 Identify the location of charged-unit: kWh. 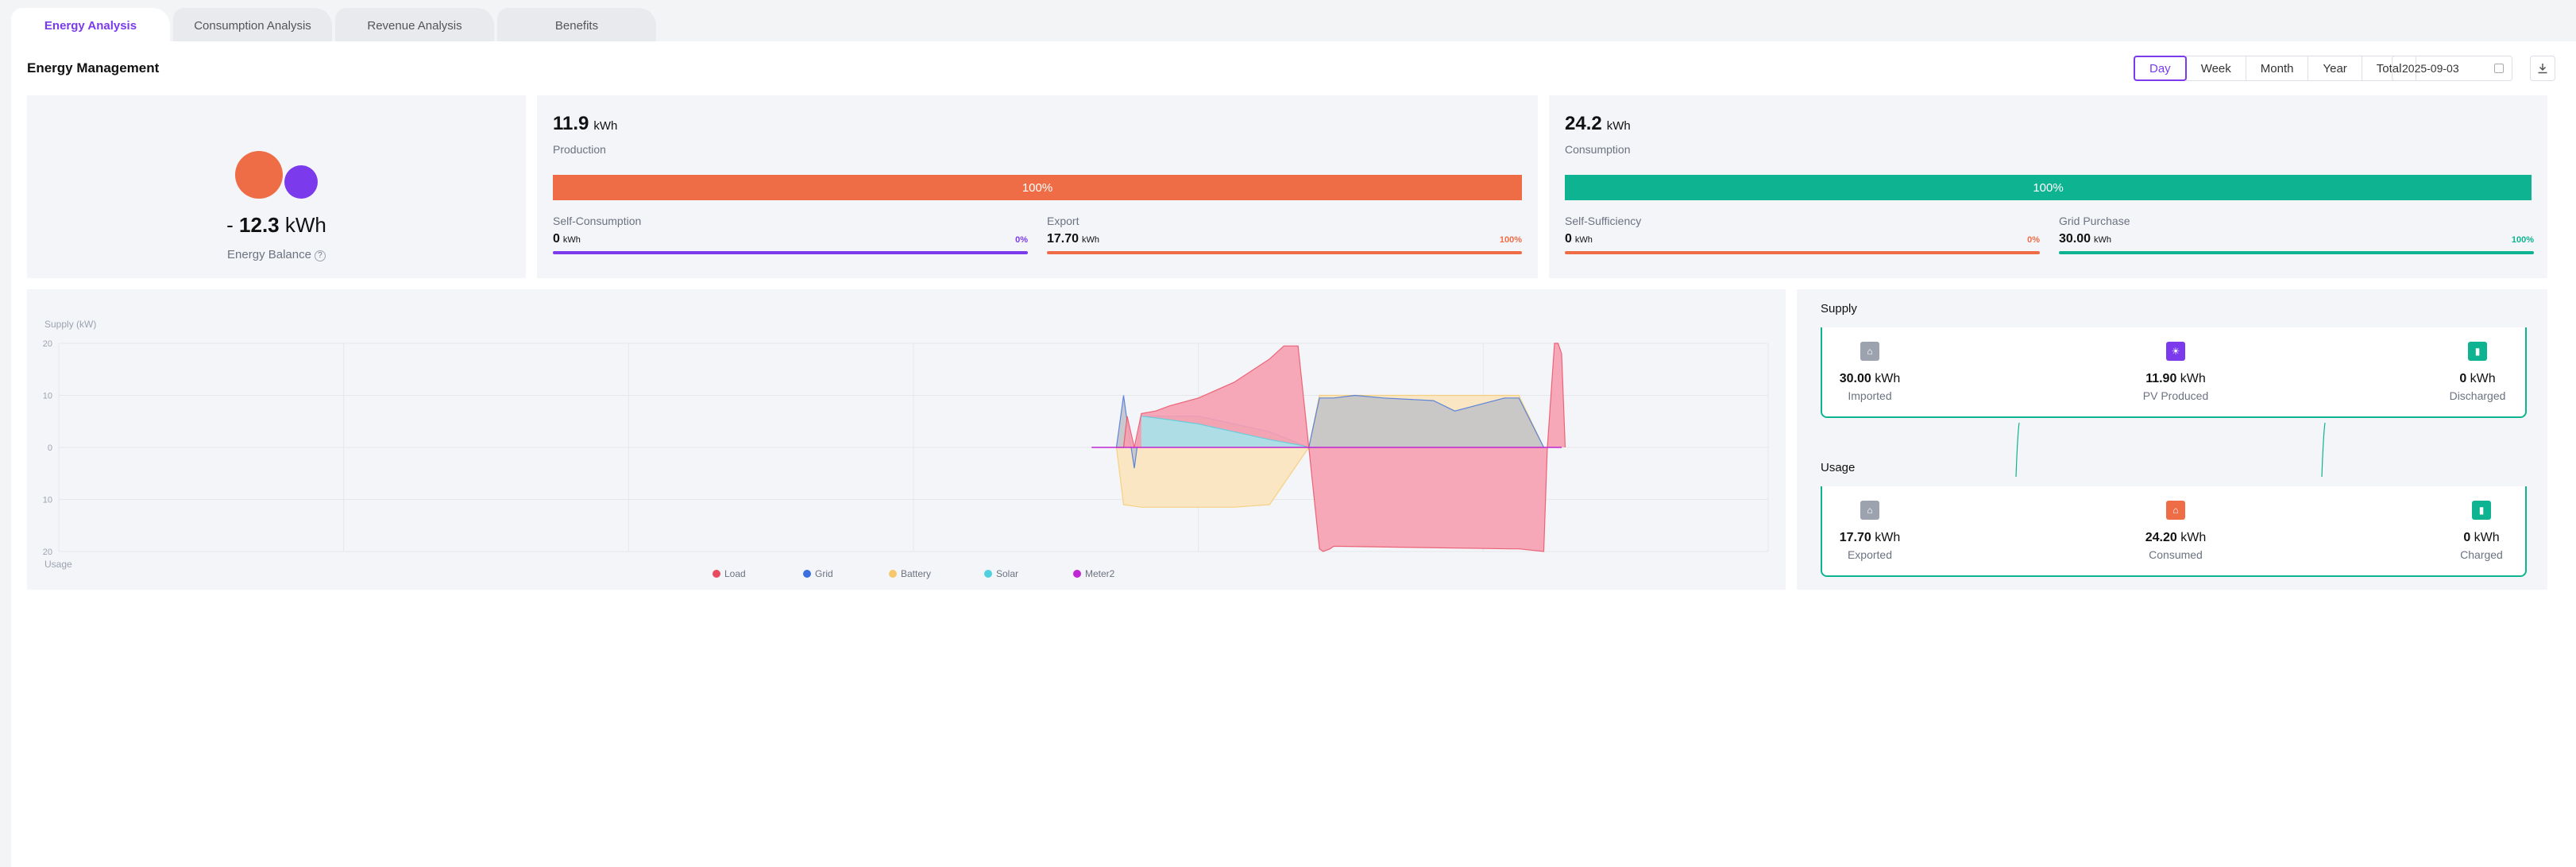
(2487, 537).